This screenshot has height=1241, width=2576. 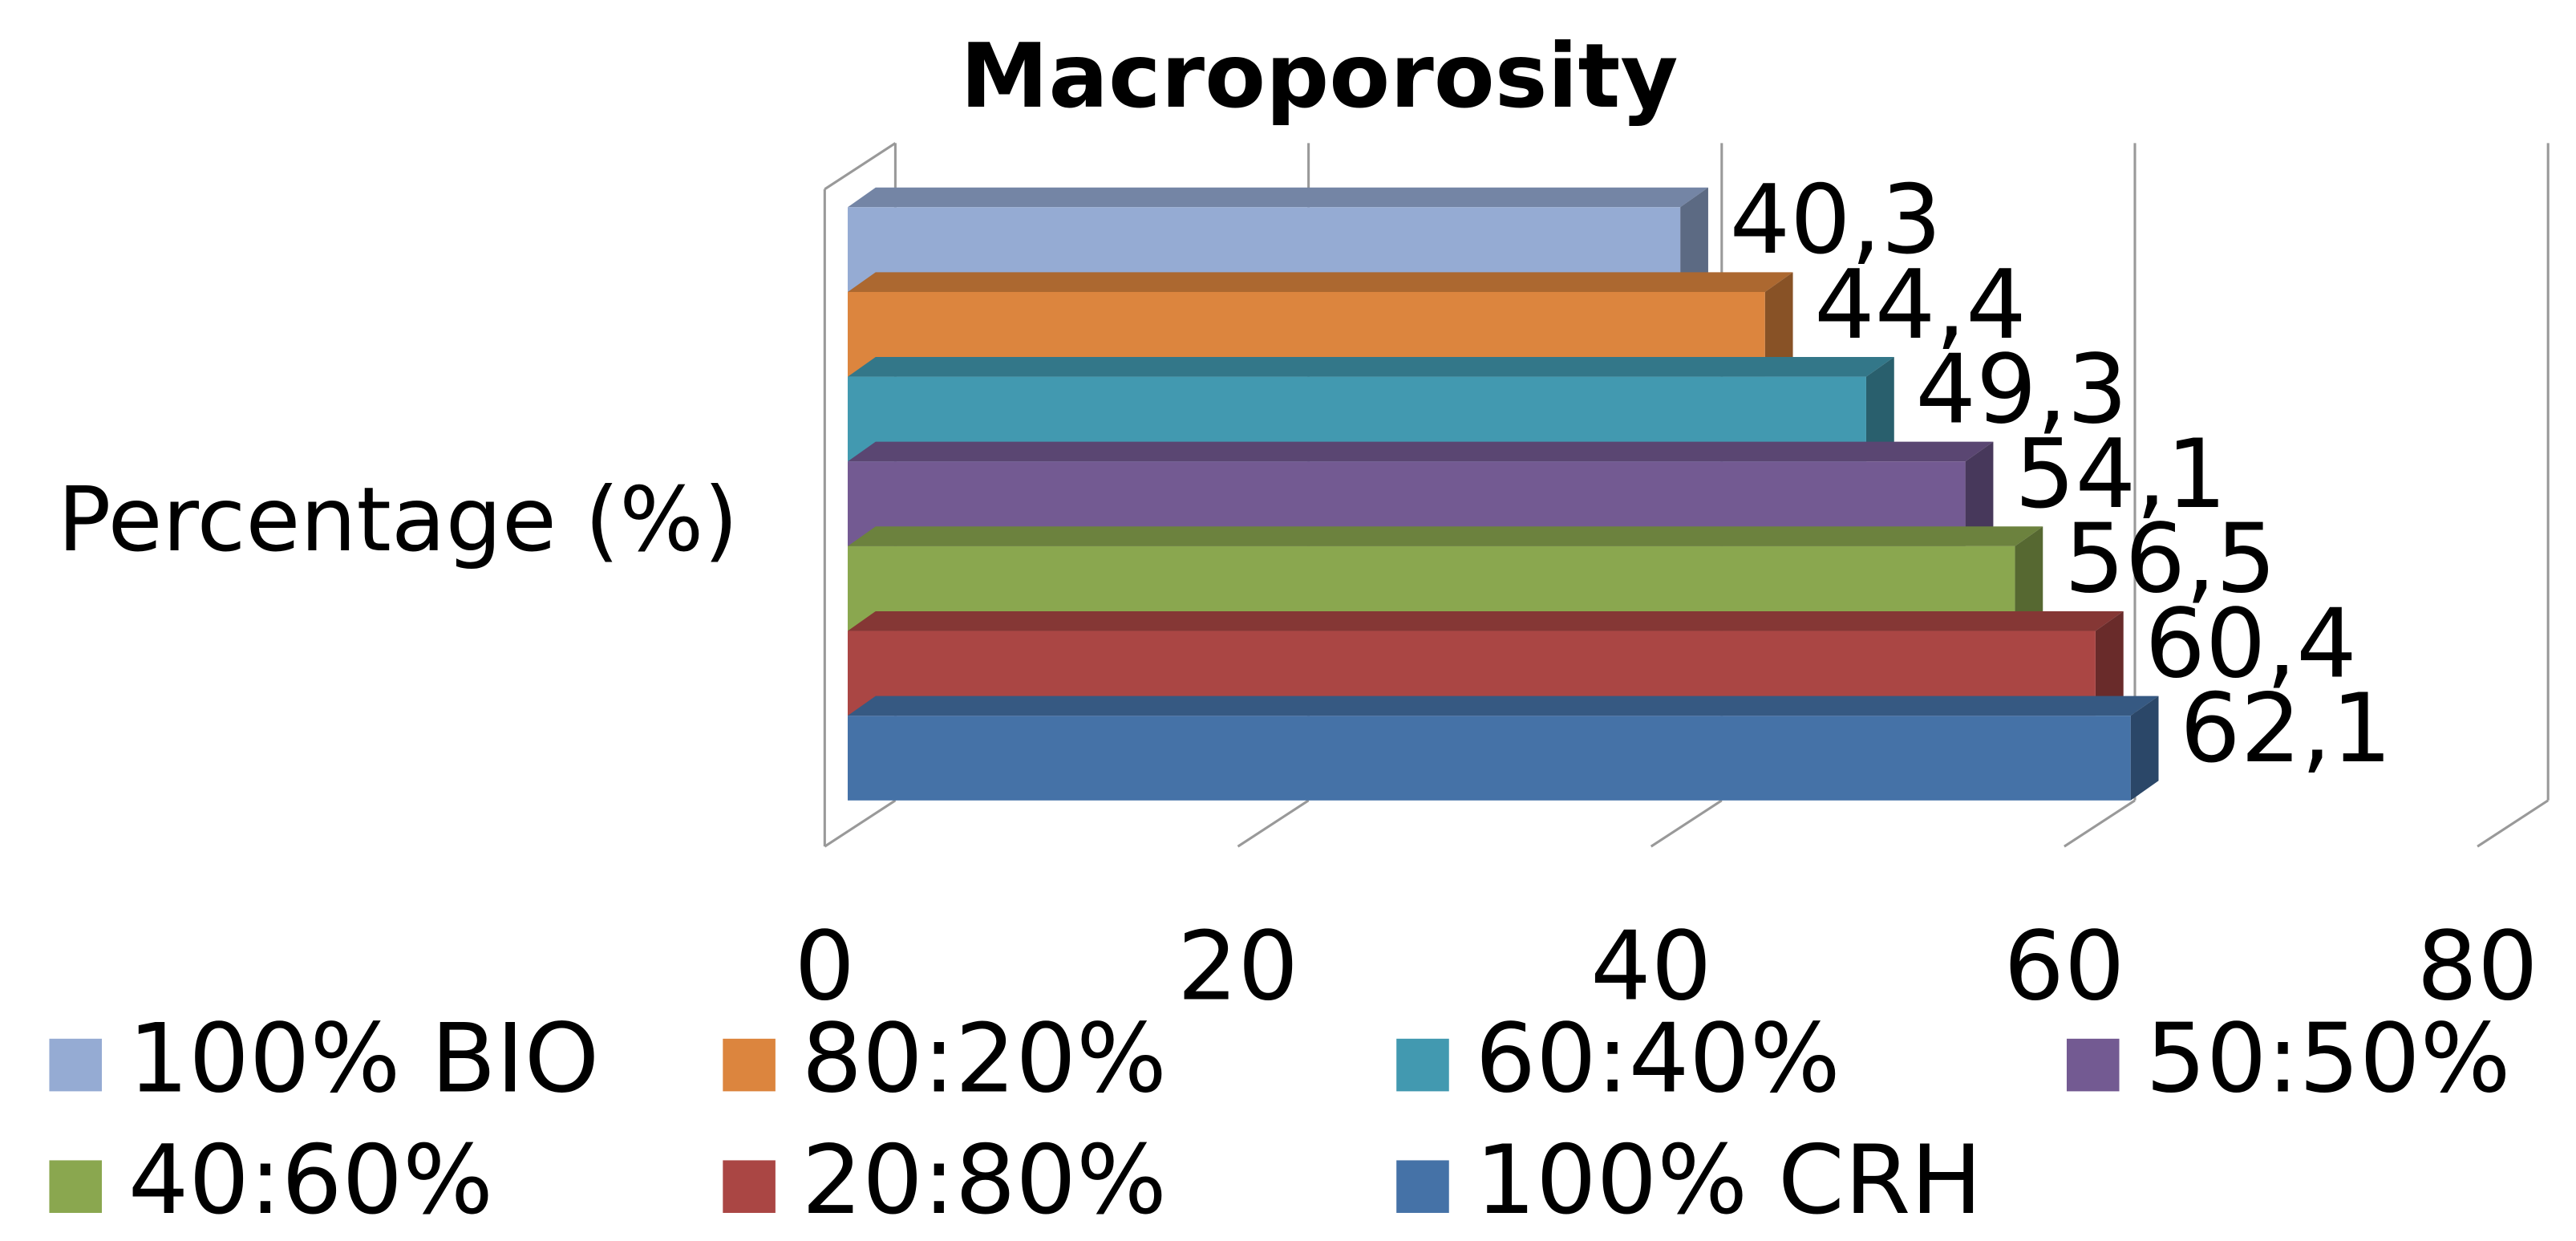 I want to click on legend-label: 100% BIO, so click(x=363, y=1059).